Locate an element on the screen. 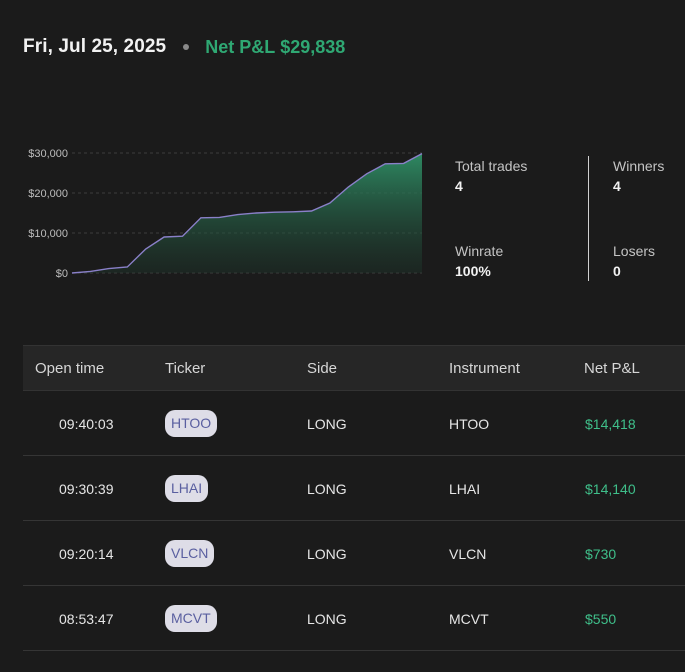 The image size is (685, 672). y-tick-label: $30,000 is located at coordinates (48, 154).